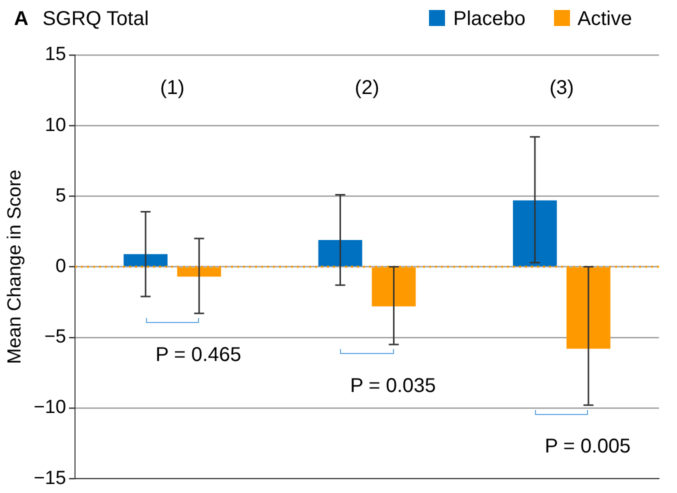  Describe the element at coordinates (60, 195) in the screenshot. I see `y-tick-label: 5` at that location.